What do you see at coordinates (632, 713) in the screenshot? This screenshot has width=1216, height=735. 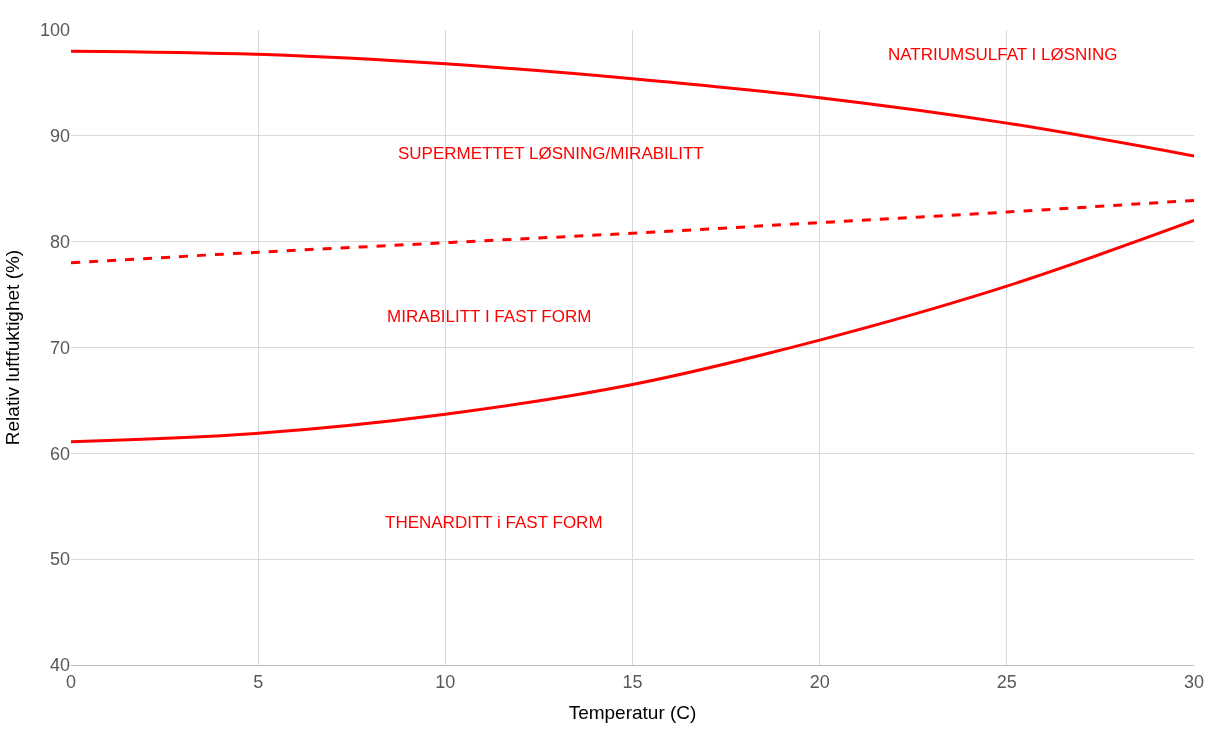 I see `x-axis-title: Temperatur (C)` at bounding box center [632, 713].